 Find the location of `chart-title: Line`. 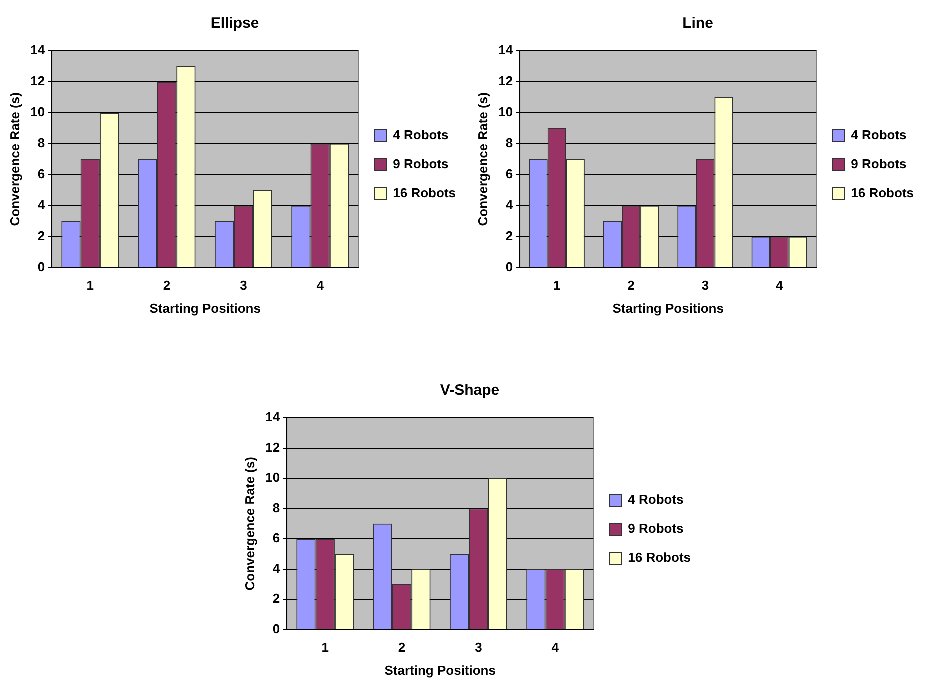

chart-title: Line is located at coordinates (698, 23).